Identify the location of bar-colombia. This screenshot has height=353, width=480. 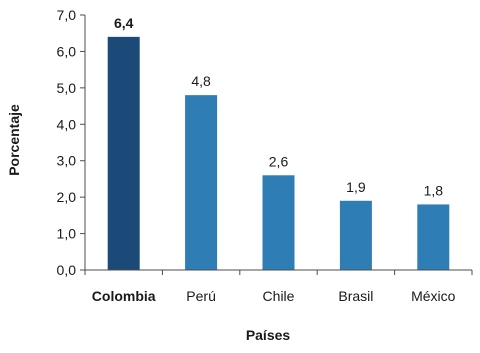
(123, 153).